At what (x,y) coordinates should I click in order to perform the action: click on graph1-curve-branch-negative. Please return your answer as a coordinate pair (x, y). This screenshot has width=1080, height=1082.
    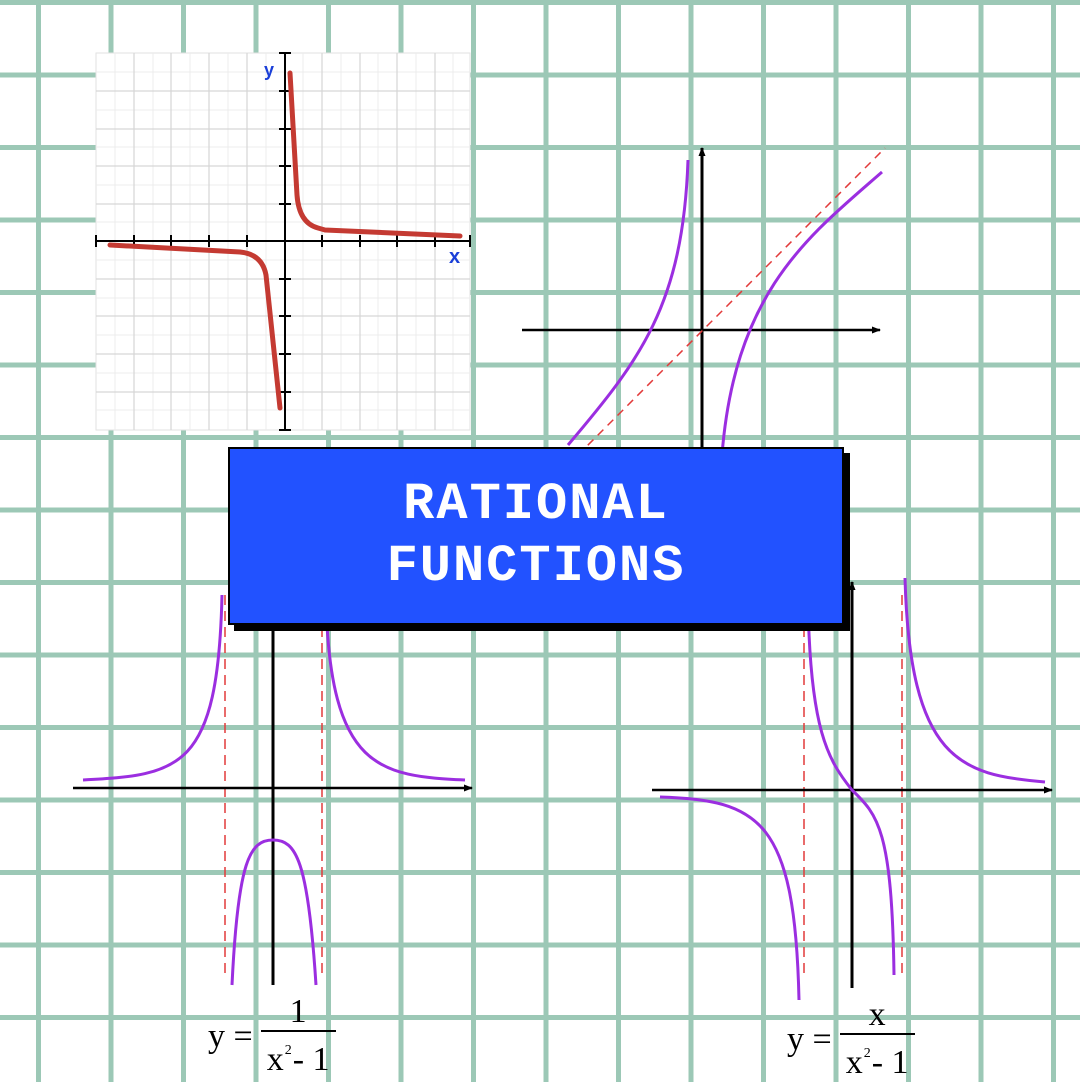
    Looking at the image, I should click on (195, 326).